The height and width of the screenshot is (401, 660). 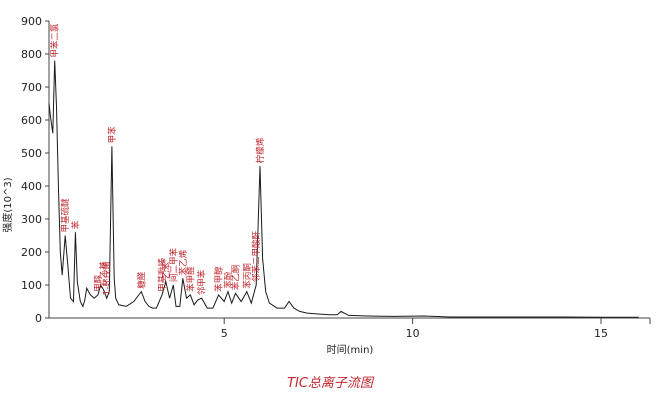 I want to click on peak-label: 间二甲苯, so click(x=173, y=264).